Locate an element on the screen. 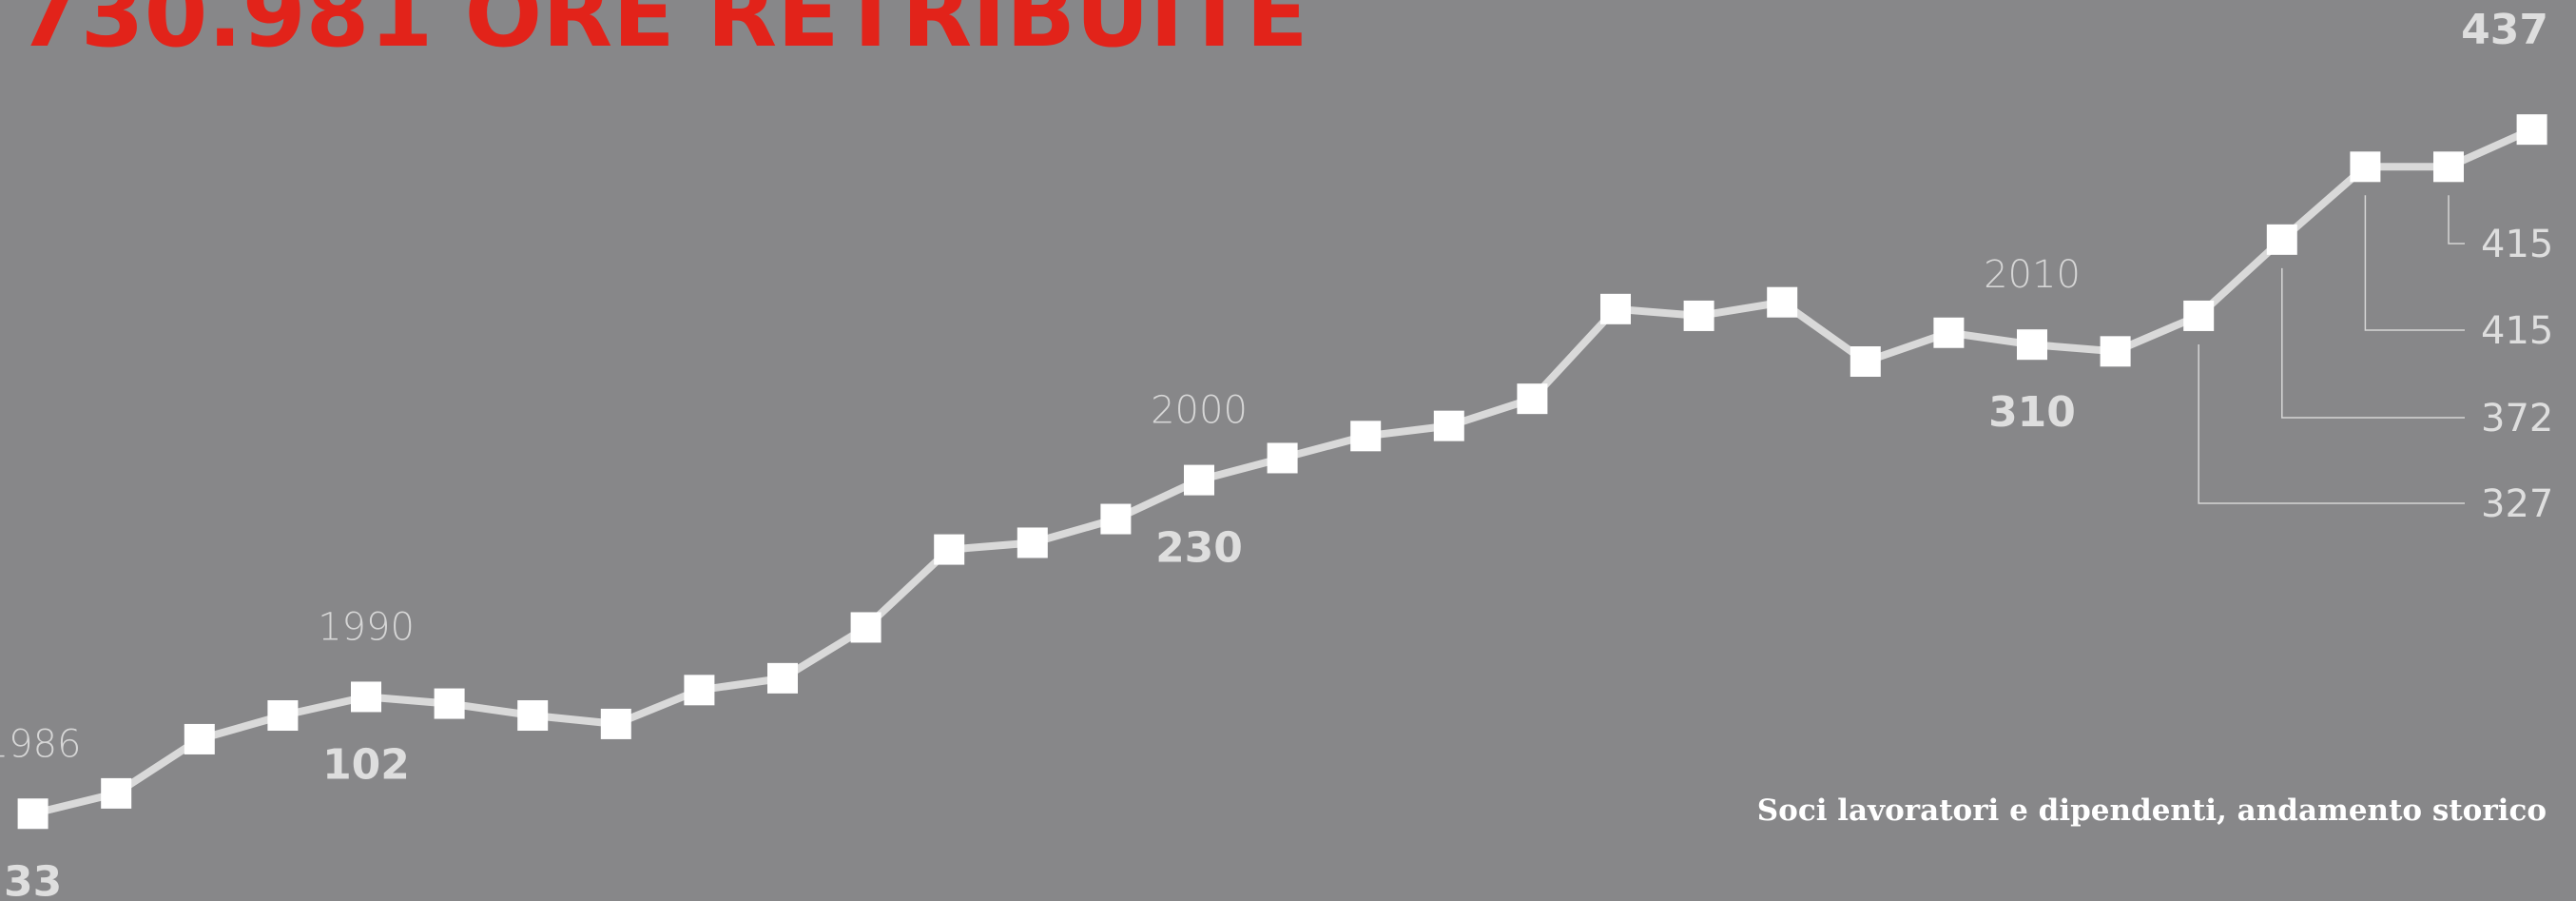  value-label: 33 is located at coordinates (33, 879).